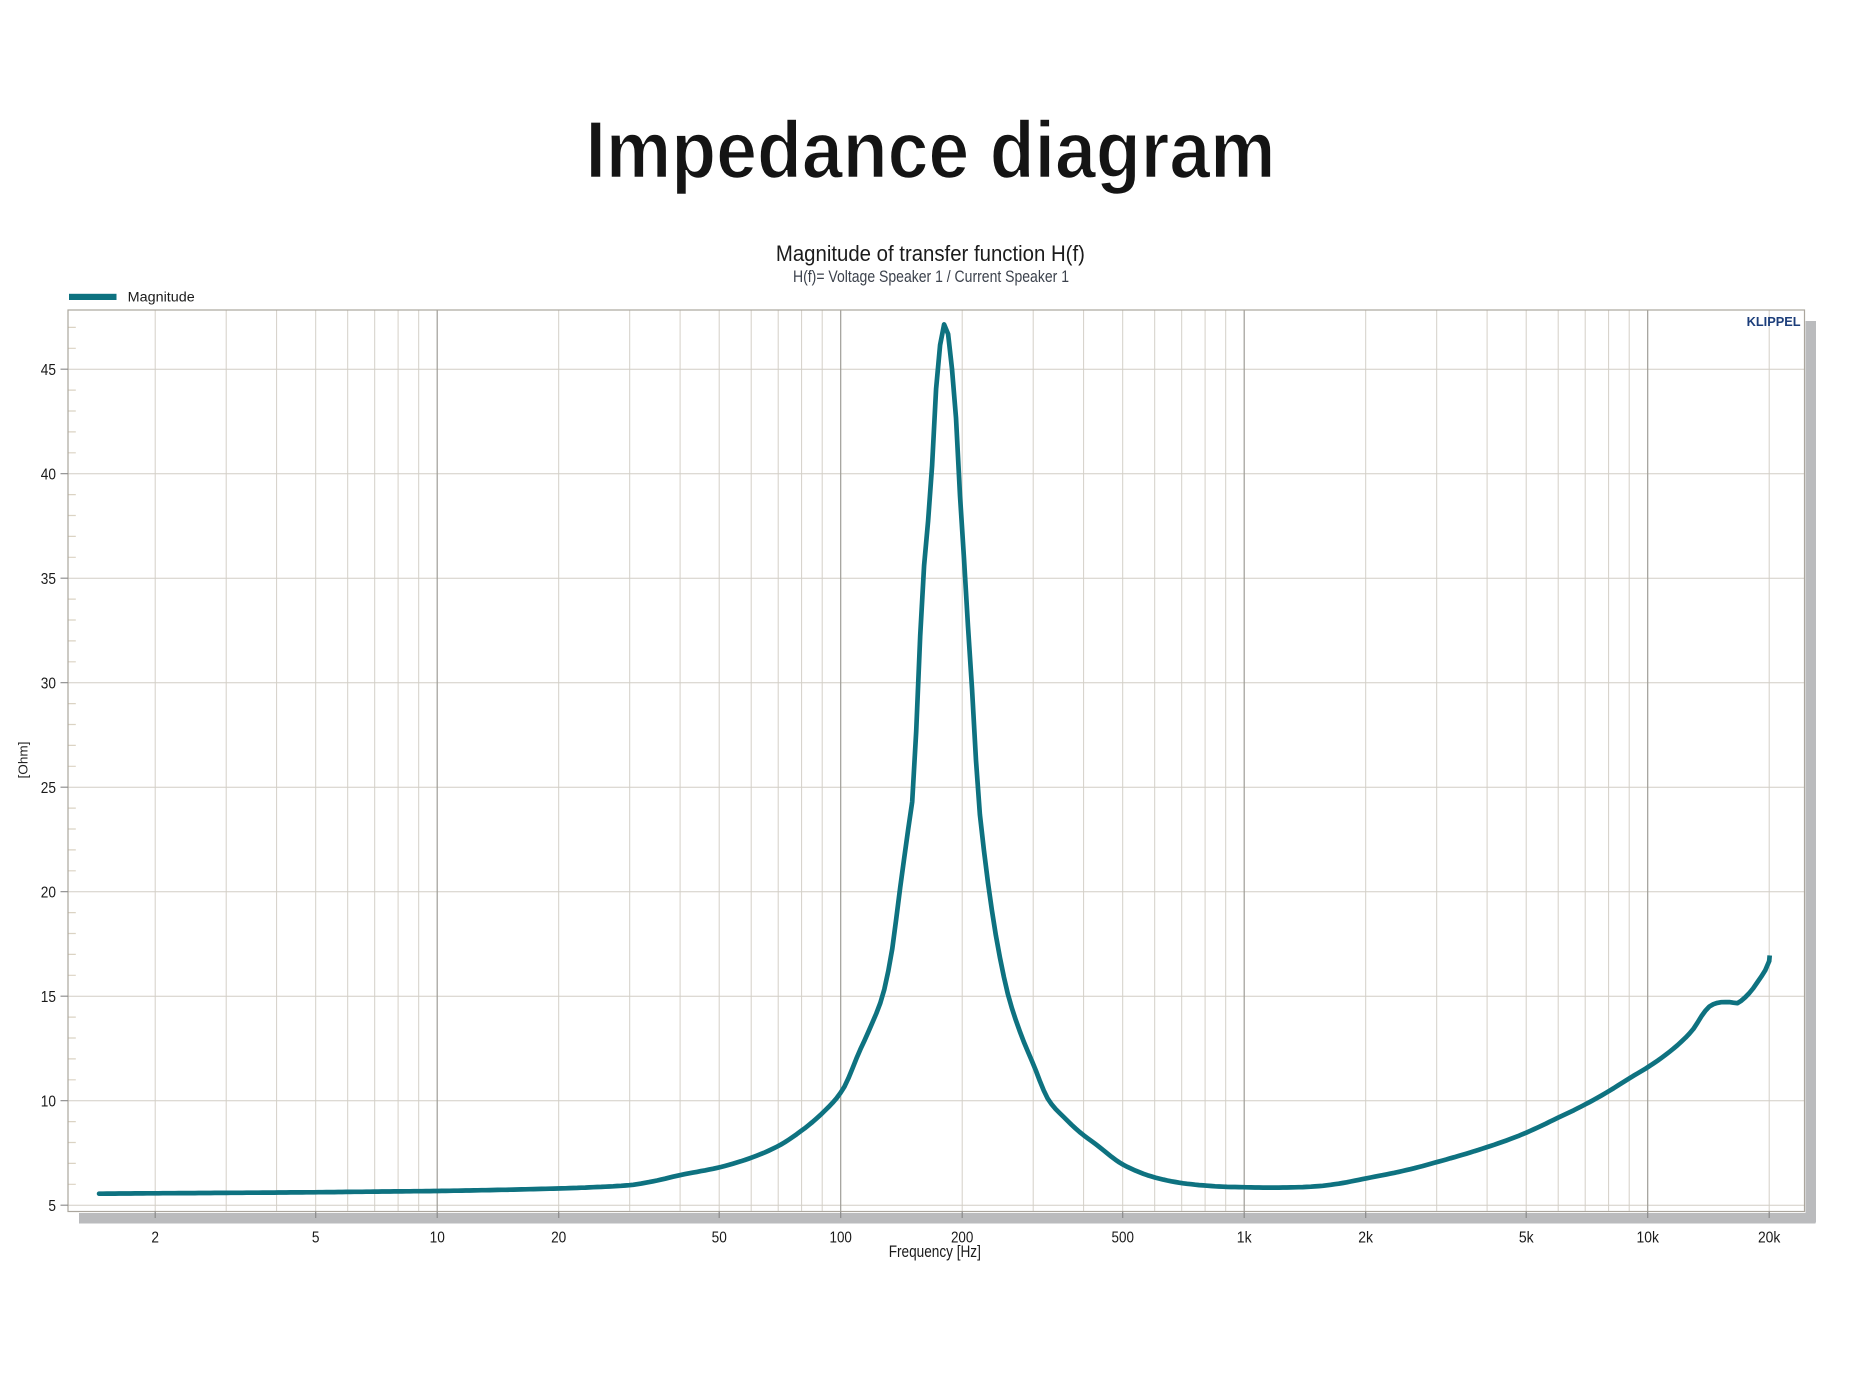 The image size is (1861, 1388). I want to click on svg-text: 100, so click(841, 1238).